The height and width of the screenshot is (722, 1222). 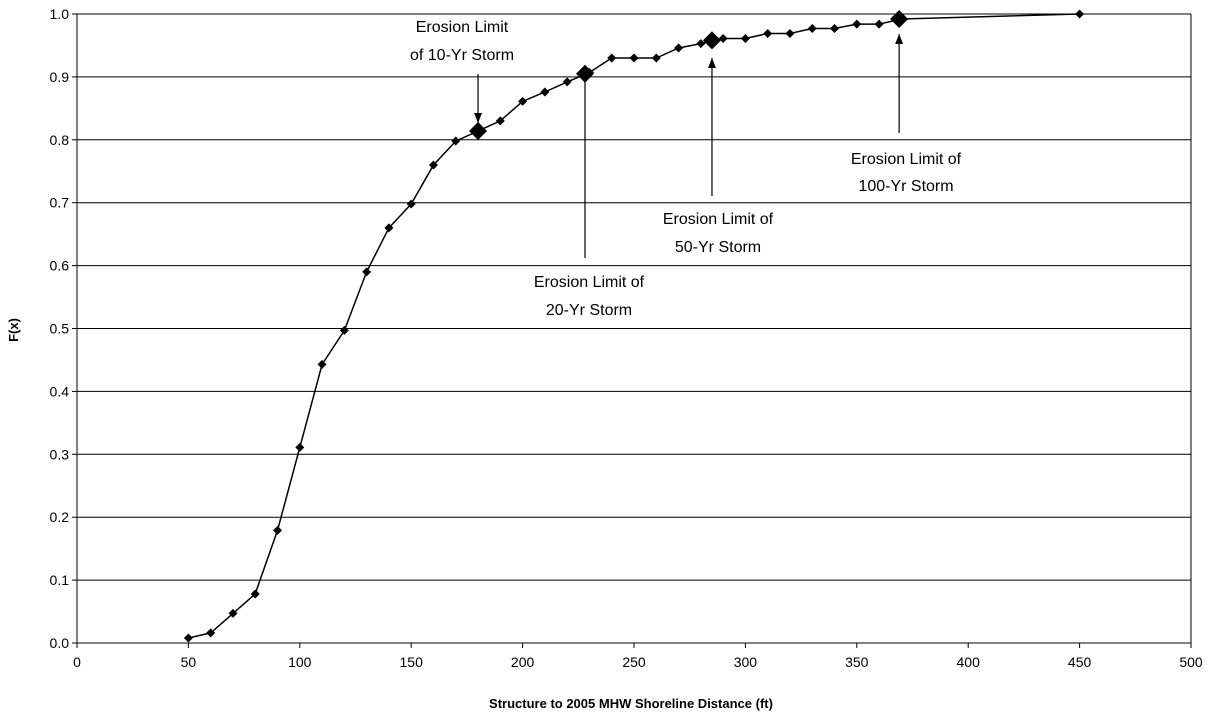 I want to click on annotation-text: 100-Yr Storm, so click(x=905, y=186).